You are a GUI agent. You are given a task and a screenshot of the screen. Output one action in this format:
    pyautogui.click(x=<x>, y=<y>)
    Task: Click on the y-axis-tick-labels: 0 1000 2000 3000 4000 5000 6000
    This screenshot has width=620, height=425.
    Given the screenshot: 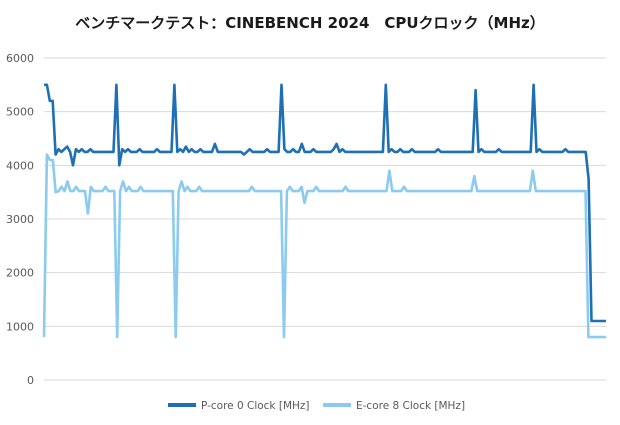 What is the action you would take?
    pyautogui.click(x=20, y=219)
    